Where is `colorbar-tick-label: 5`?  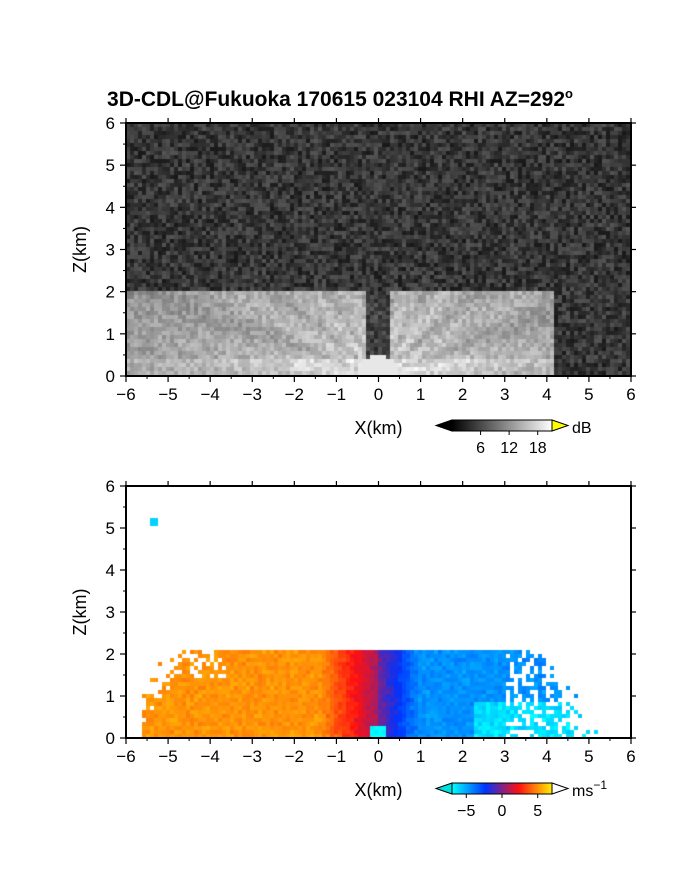
colorbar-tick-label: 5 is located at coordinates (537, 811).